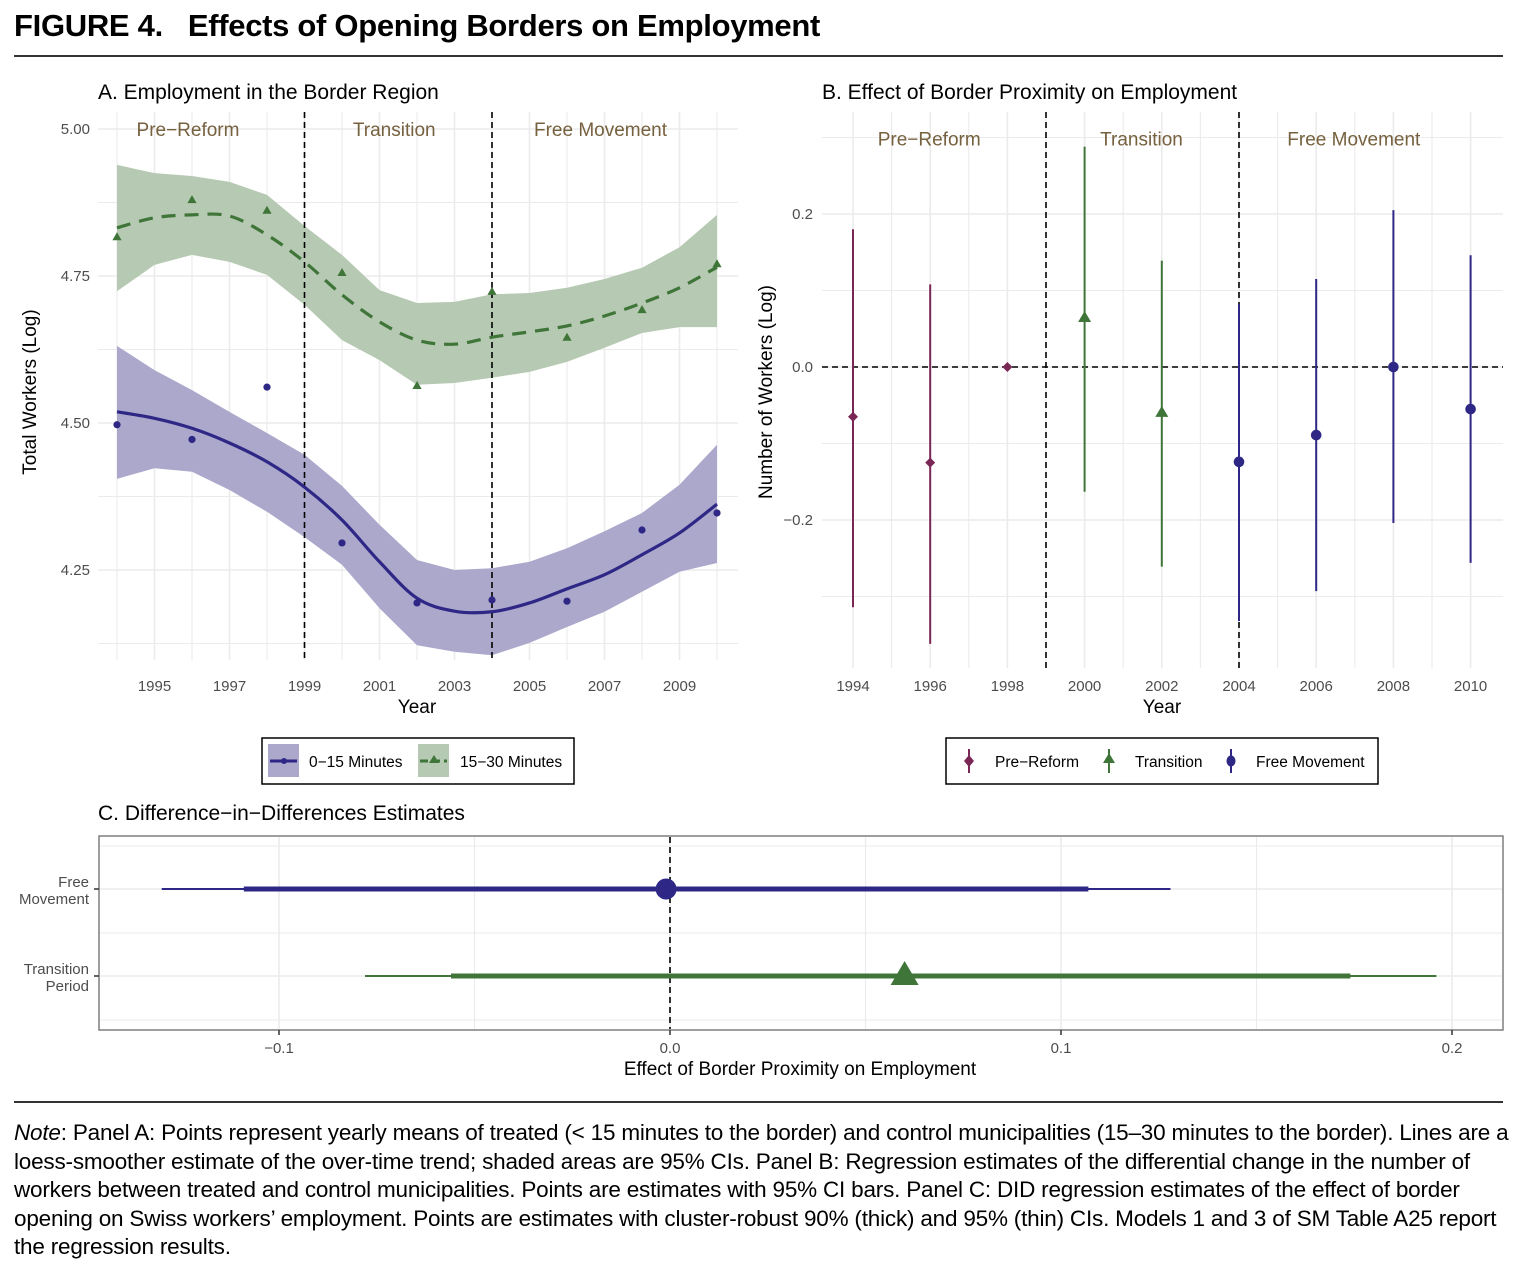  I want to click on panel-a-fit-lines, so click(417, 413).